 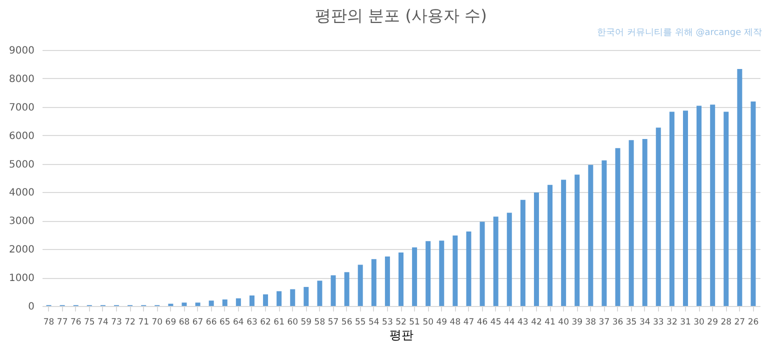 What do you see at coordinates (238, 323) in the screenshot?
I see `x-tick-label: 64` at bounding box center [238, 323].